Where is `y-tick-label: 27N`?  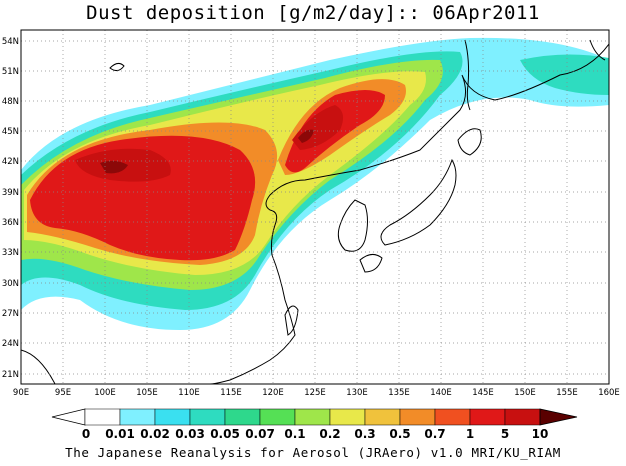 y-tick-label: 27N is located at coordinates (10, 314).